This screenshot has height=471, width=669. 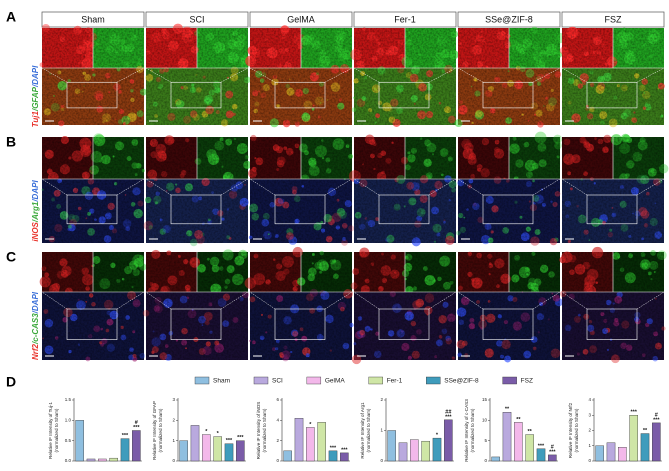 What do you see at coordinates (11, 257) in the screenshot?
I see `panel-label: C` at bounding box center [11, 257].